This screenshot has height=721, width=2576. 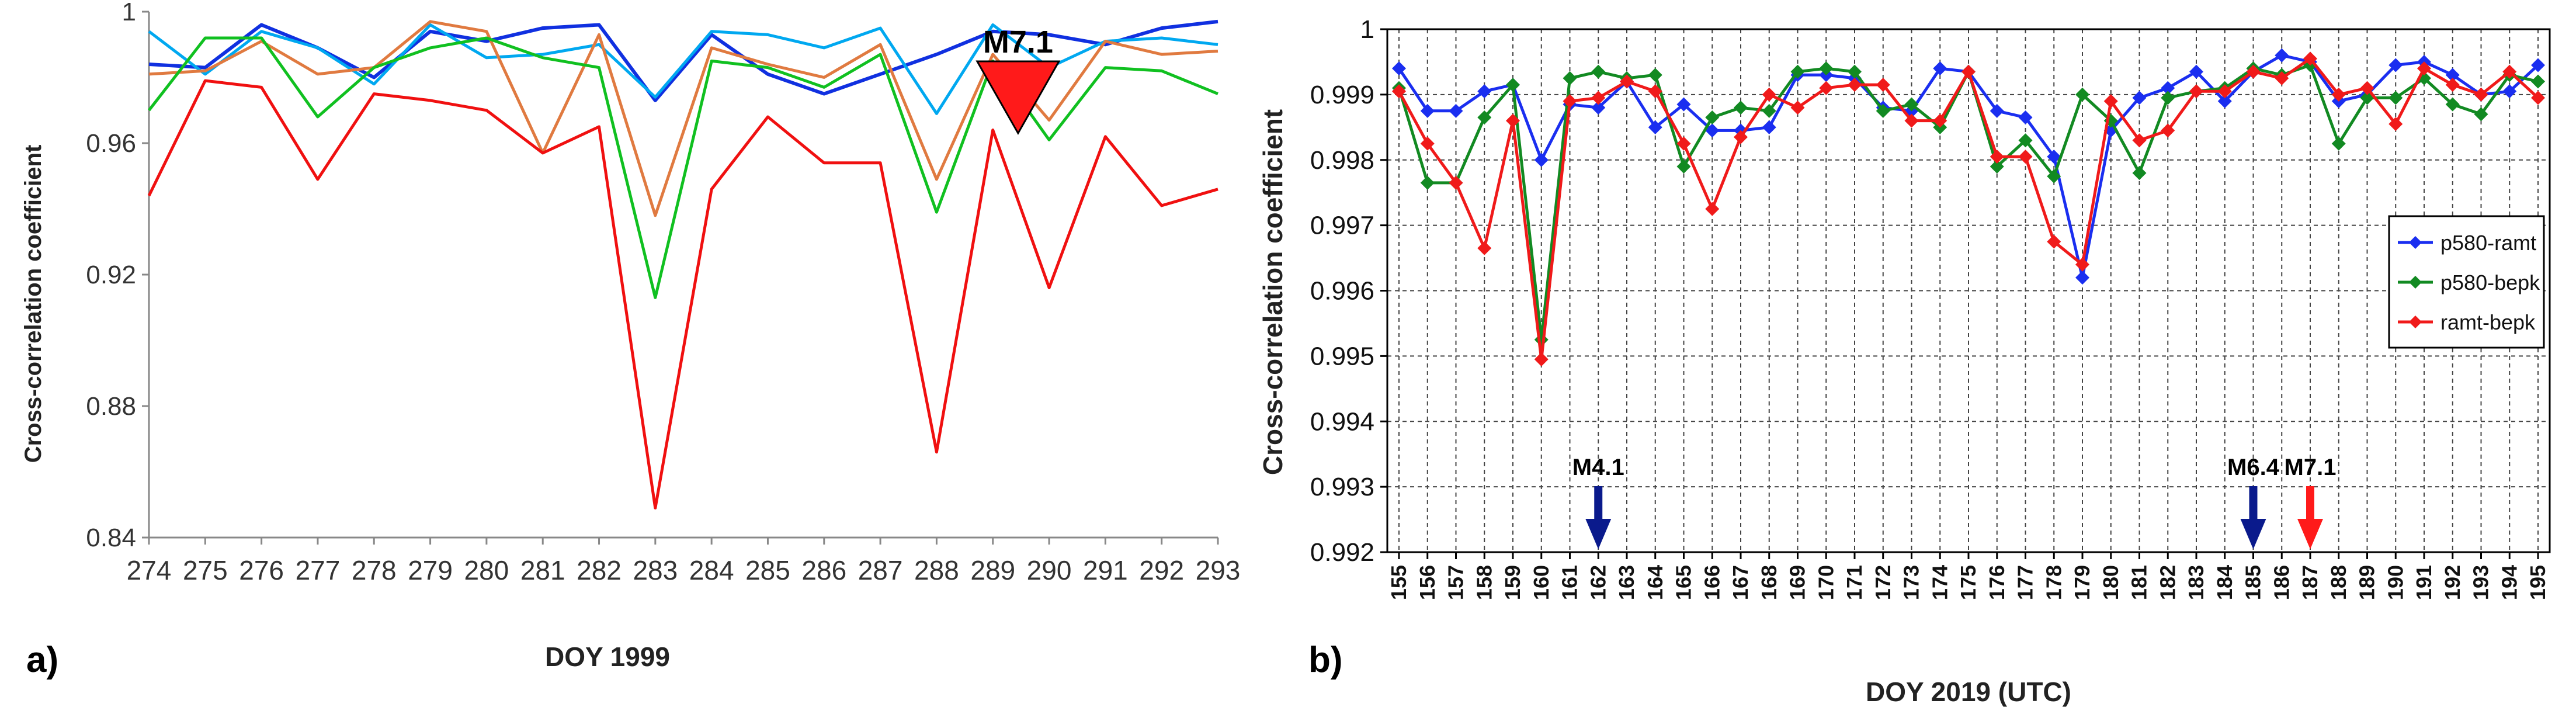 I want to click on panel-b-x-tick-label: 186, so click(x=2281, y=582).